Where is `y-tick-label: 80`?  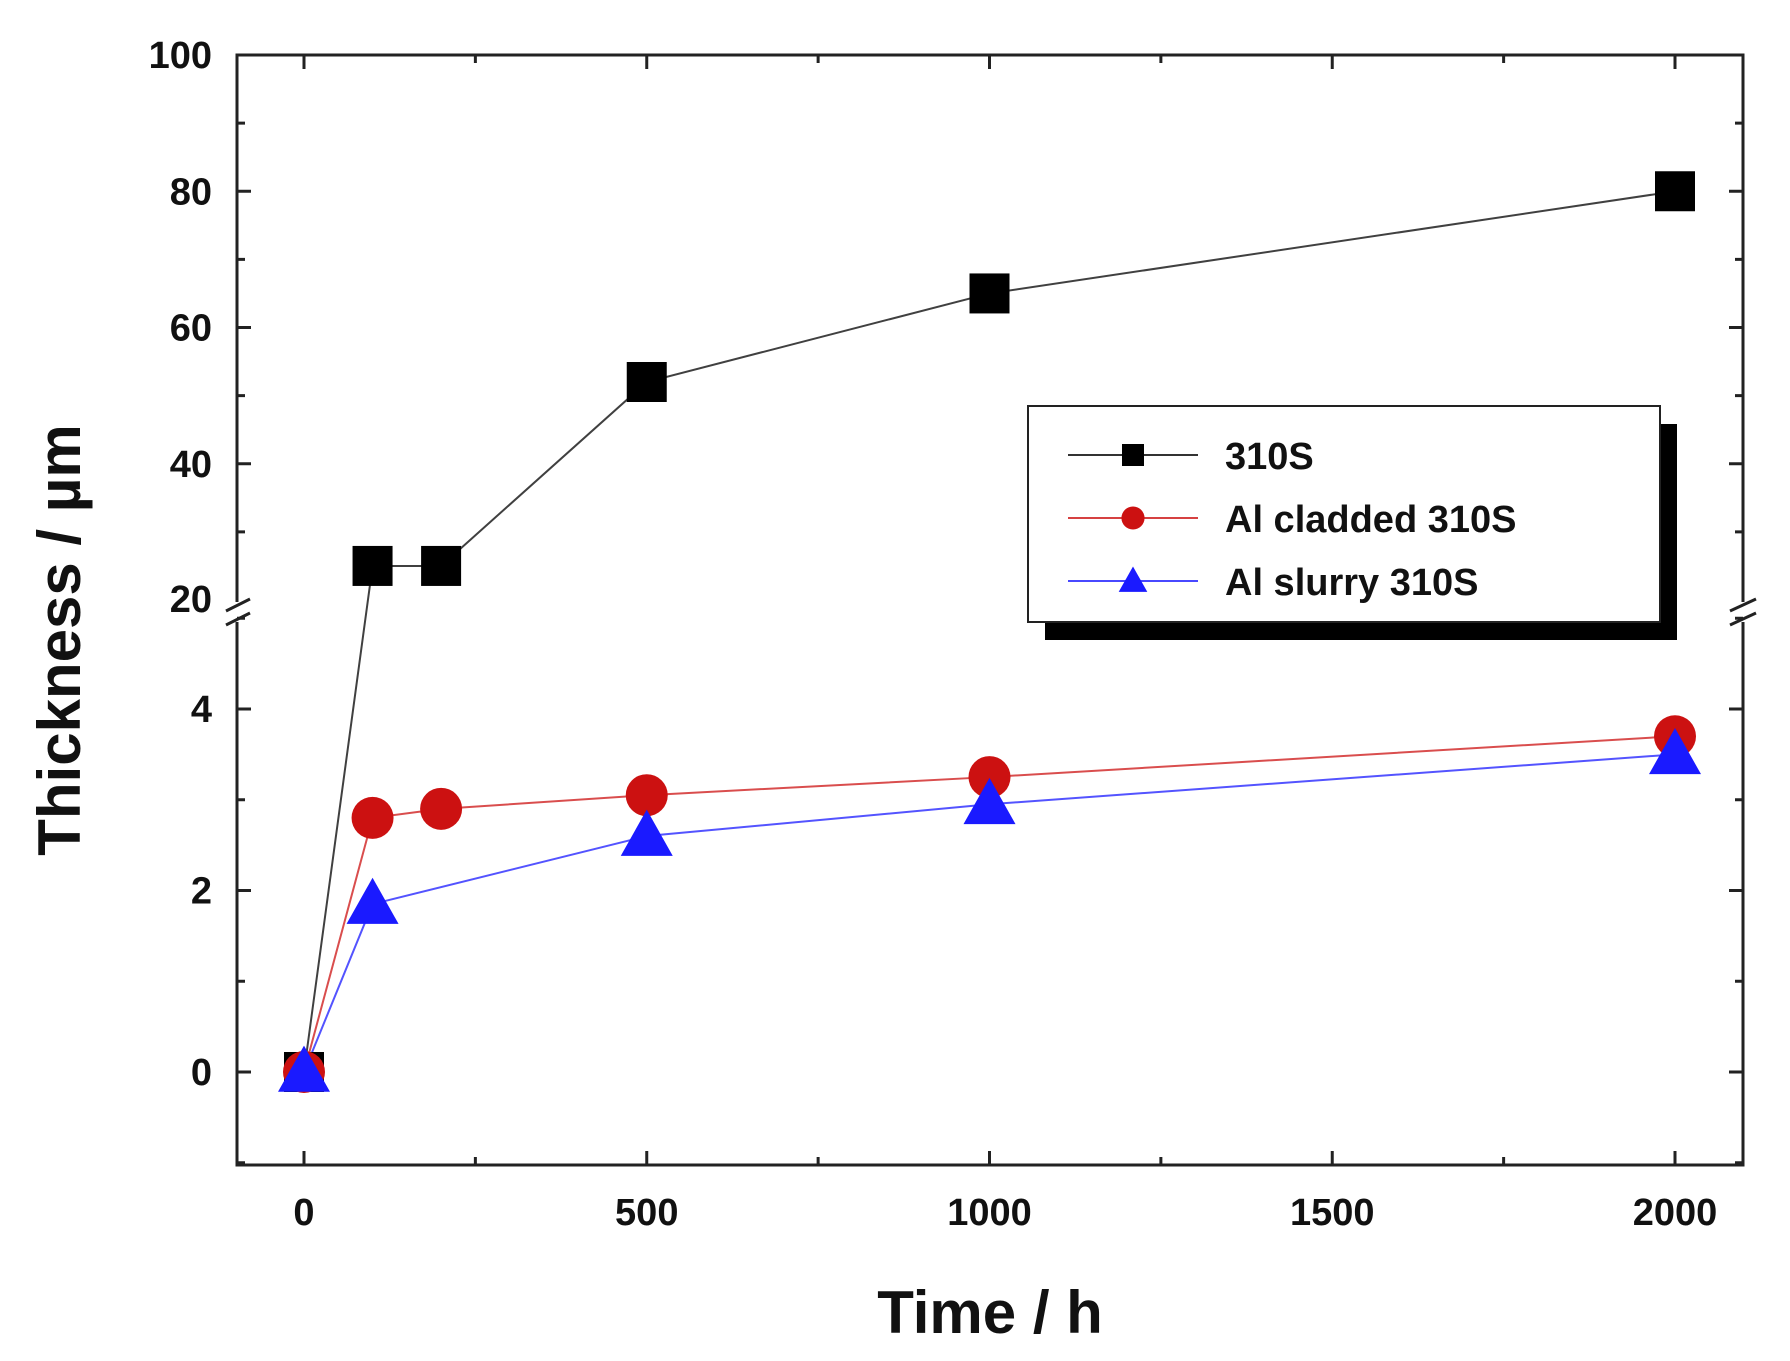
y-tick-label: 80 is located at coordinates (191, 192).